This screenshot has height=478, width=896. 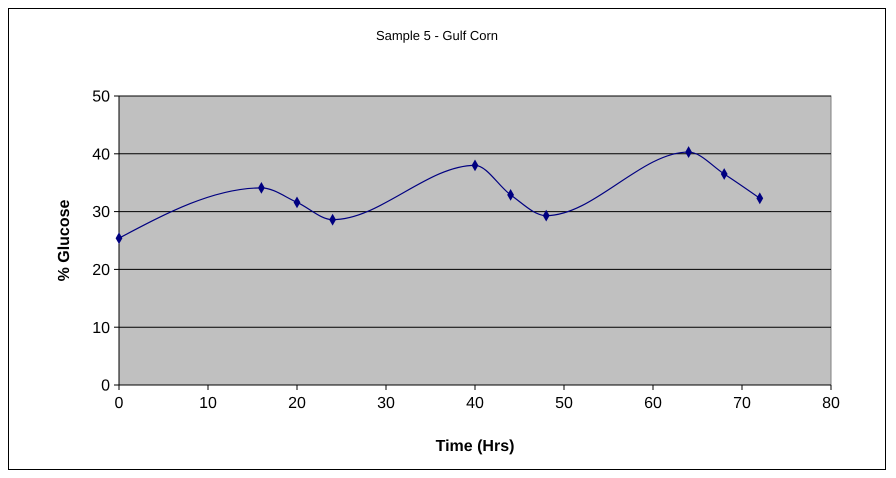 I want to click on x-tick-label: 40, so click(x=475, y=403).